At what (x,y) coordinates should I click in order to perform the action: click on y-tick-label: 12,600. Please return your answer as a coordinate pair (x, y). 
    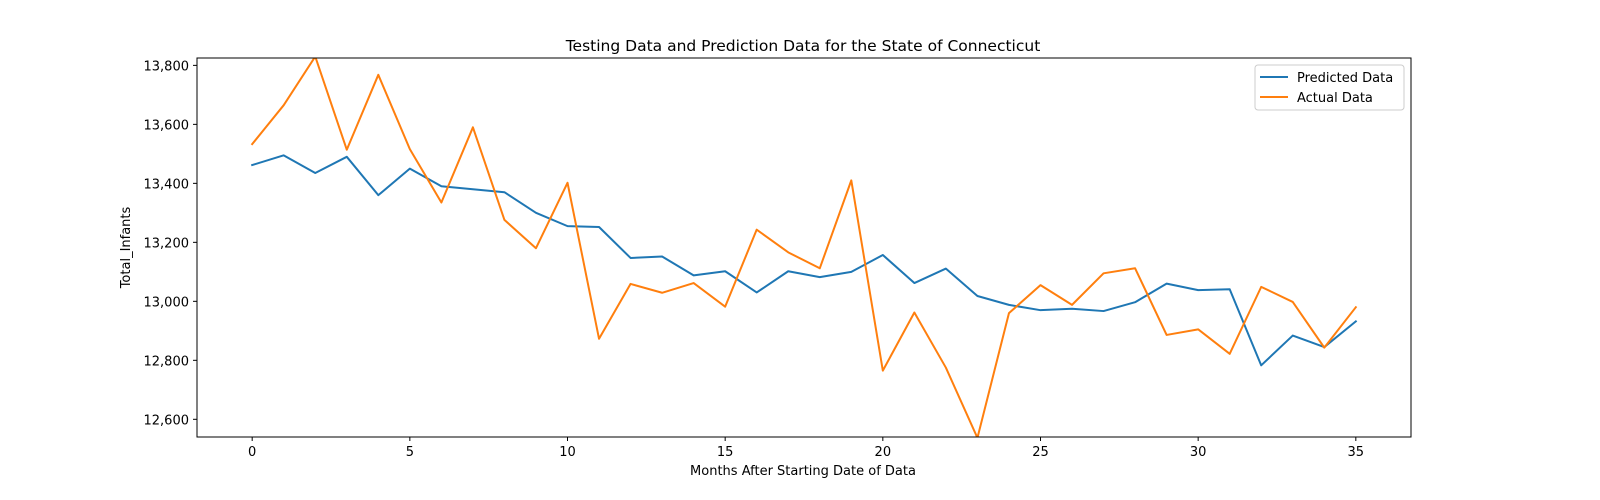
    Looking at the image, I should click on (167, 420).